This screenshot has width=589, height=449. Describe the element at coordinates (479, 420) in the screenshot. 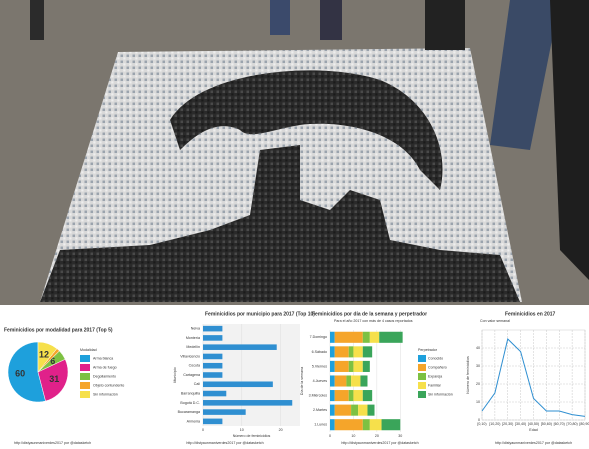

I see `y-tick-label: 0` at that location.